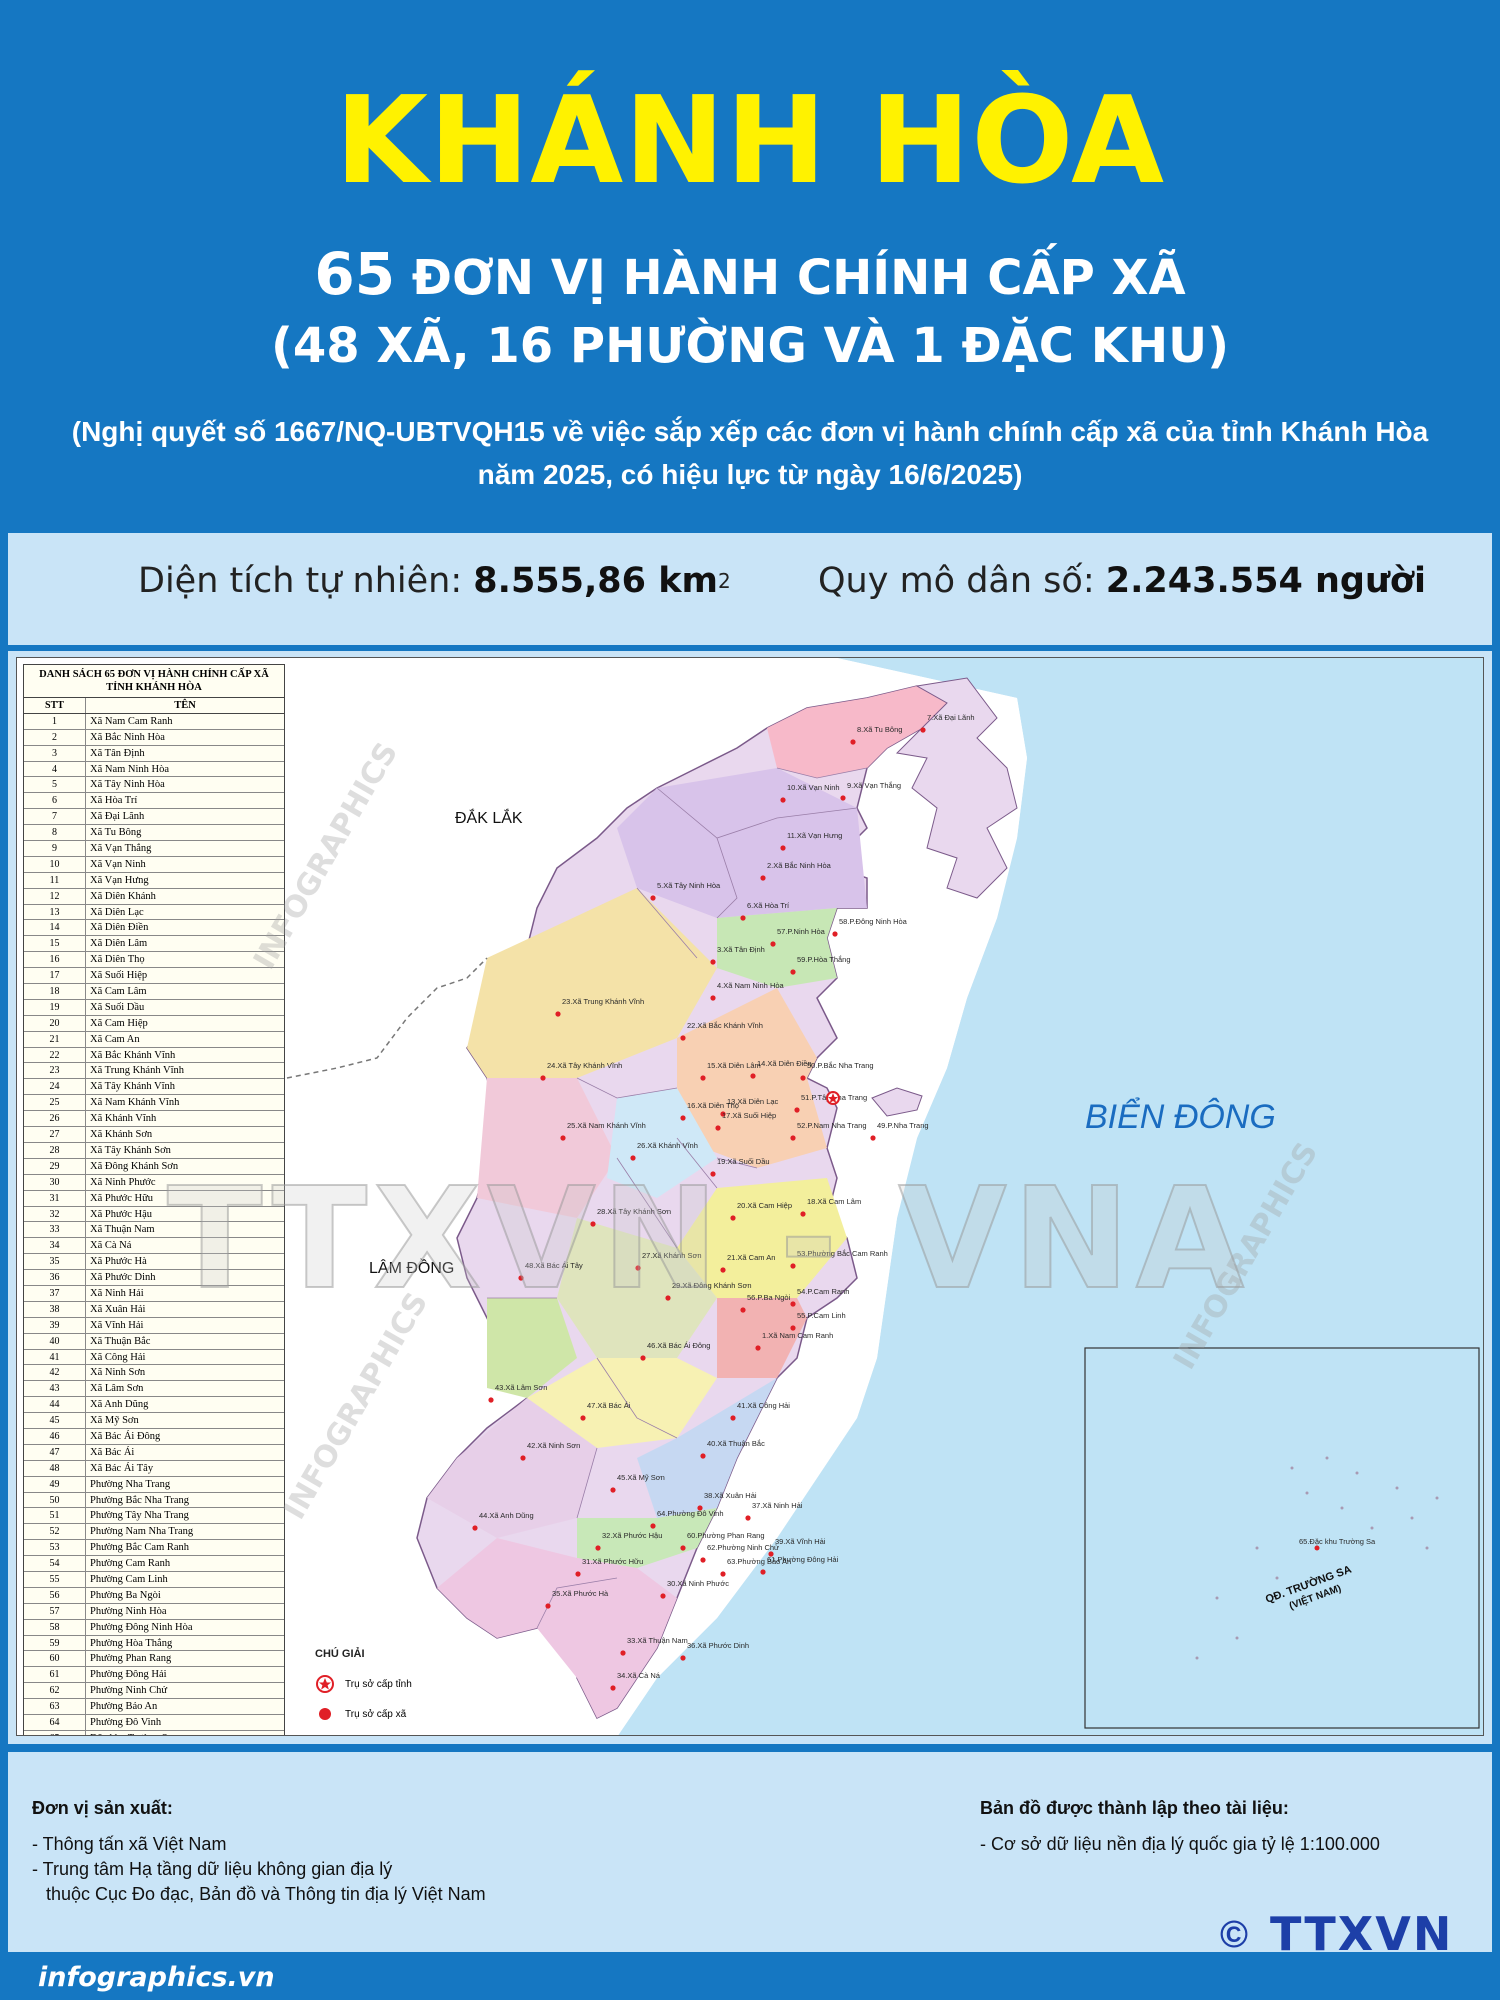 The width and height of the screenshot is (1500, 2000). I want to click on region-ninh-hoa, so click(742, 843).